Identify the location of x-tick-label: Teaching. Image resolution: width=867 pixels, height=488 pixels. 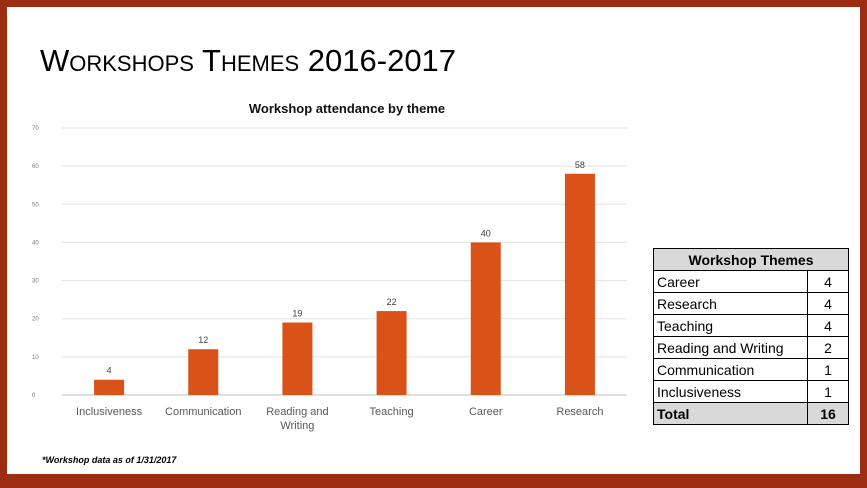
(392, 412).